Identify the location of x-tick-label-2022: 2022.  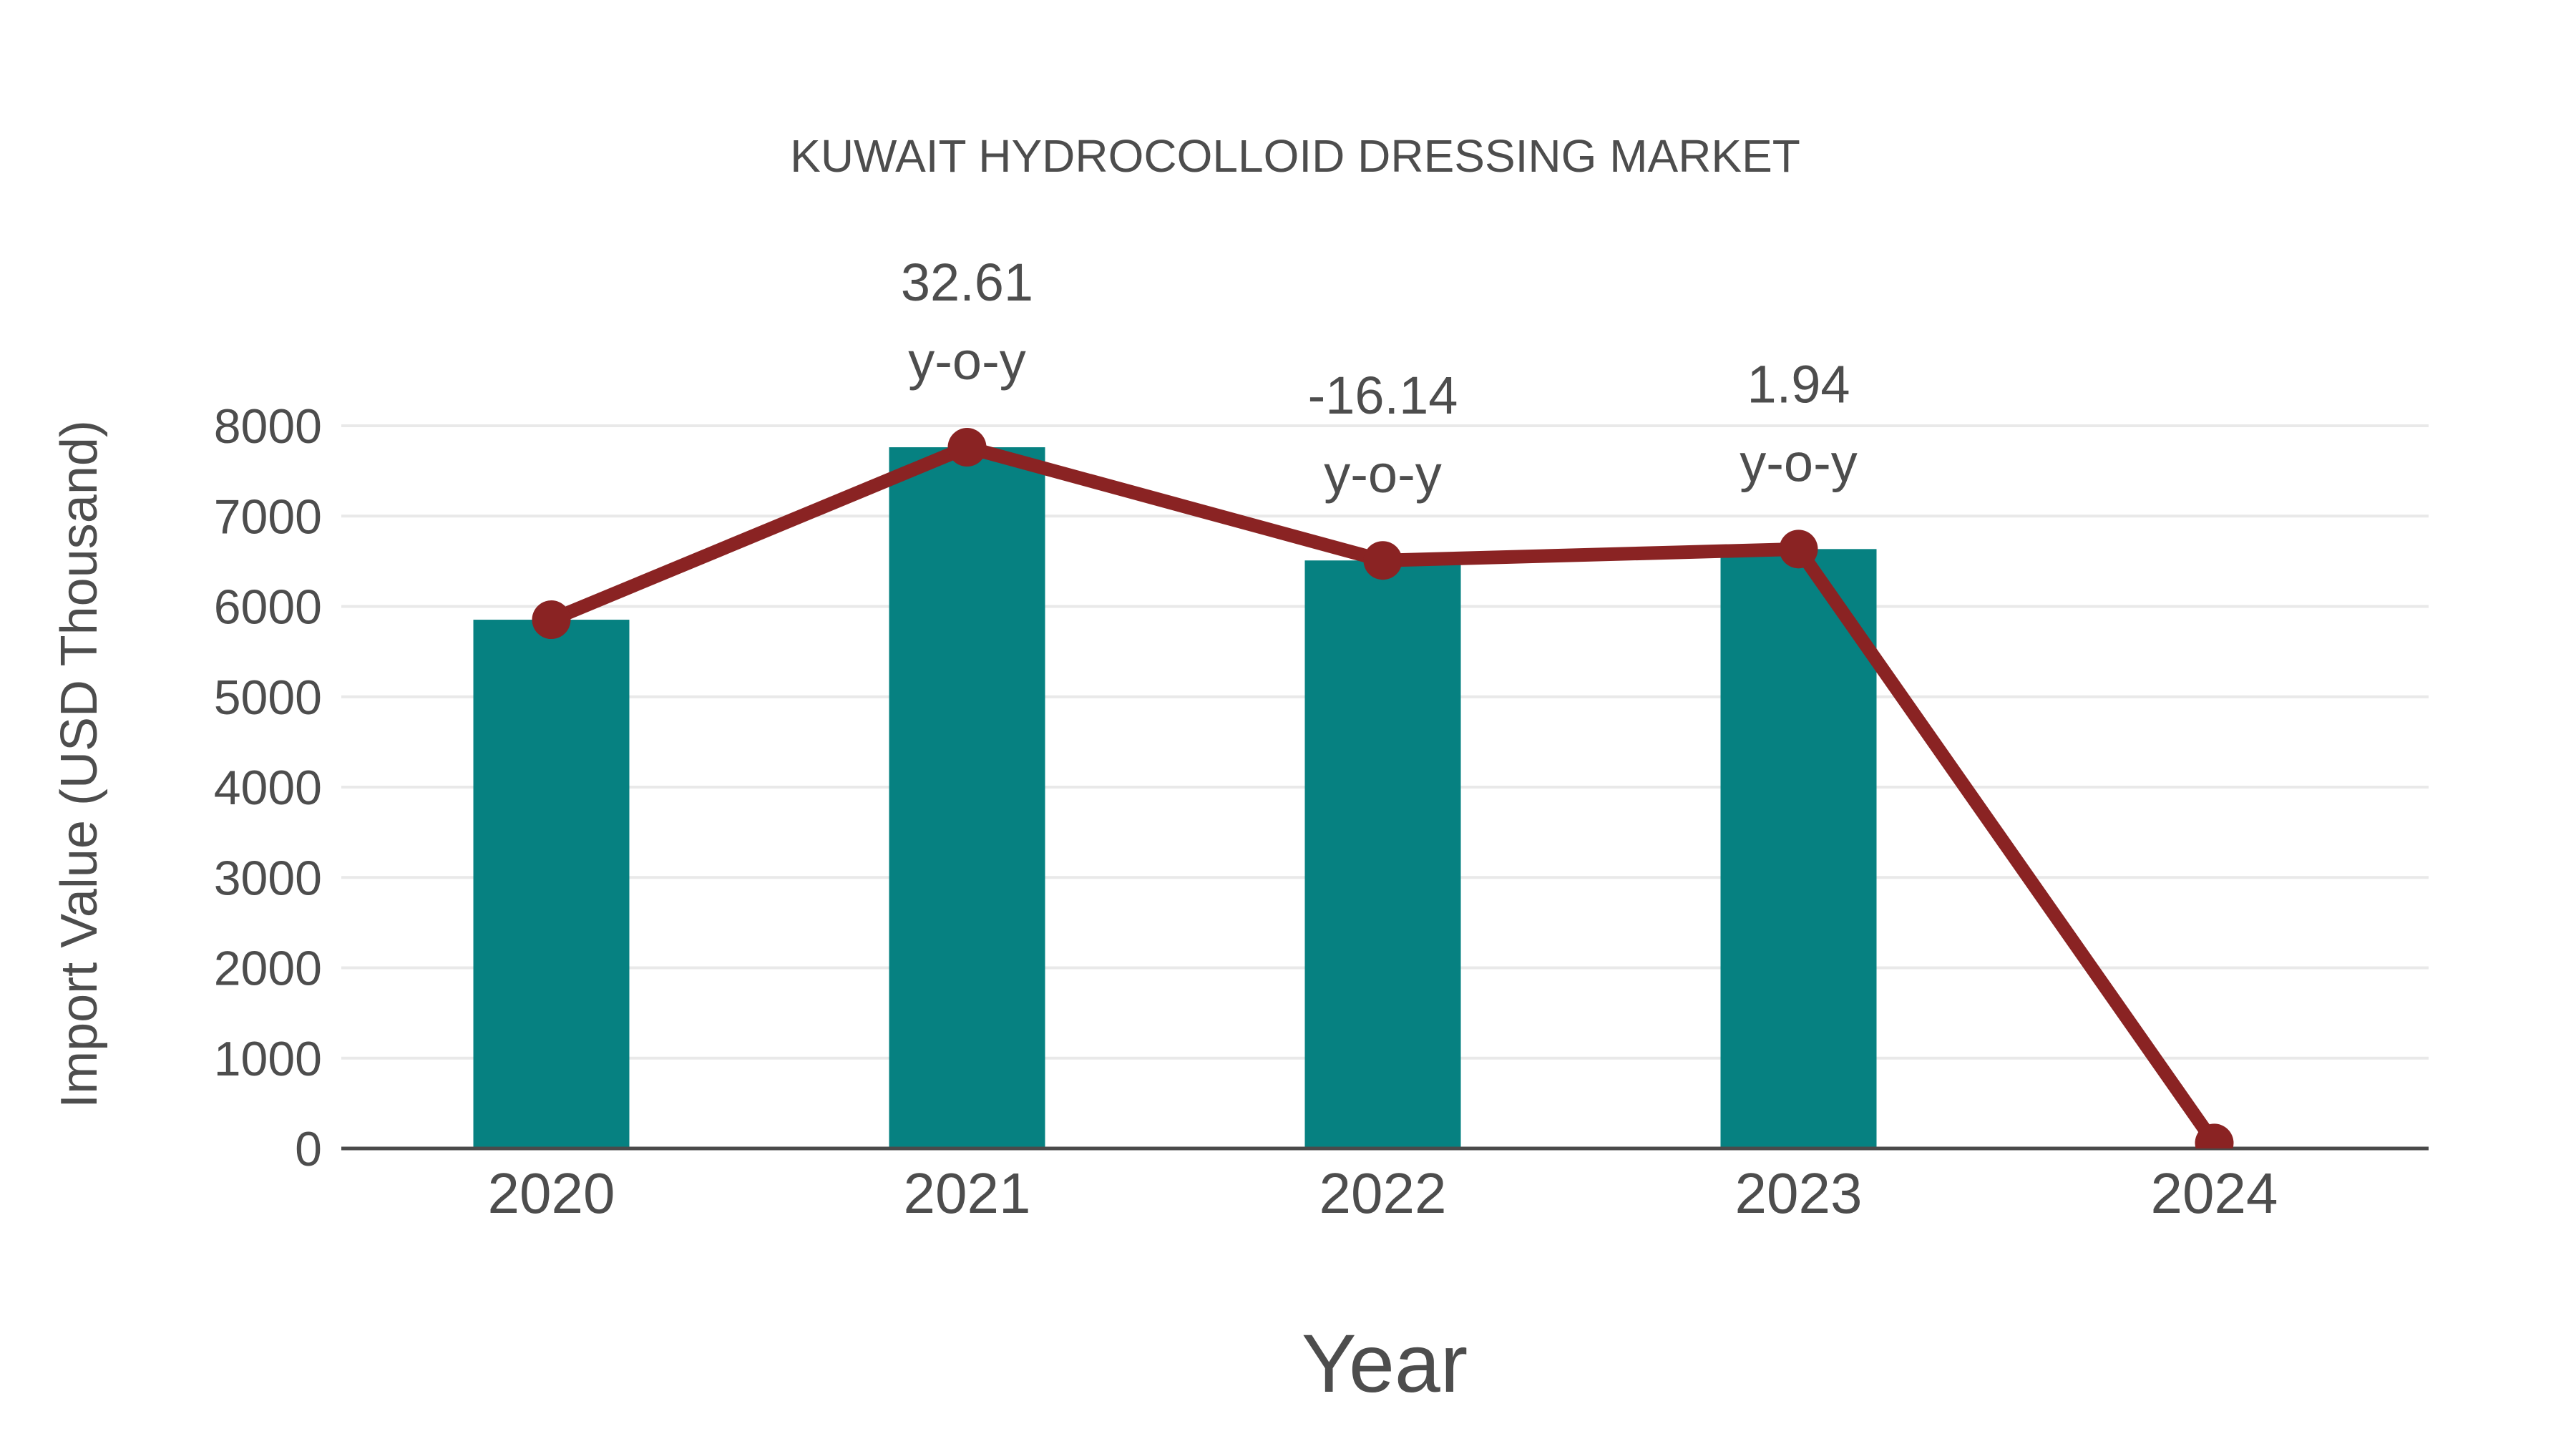
(1383, 1193).